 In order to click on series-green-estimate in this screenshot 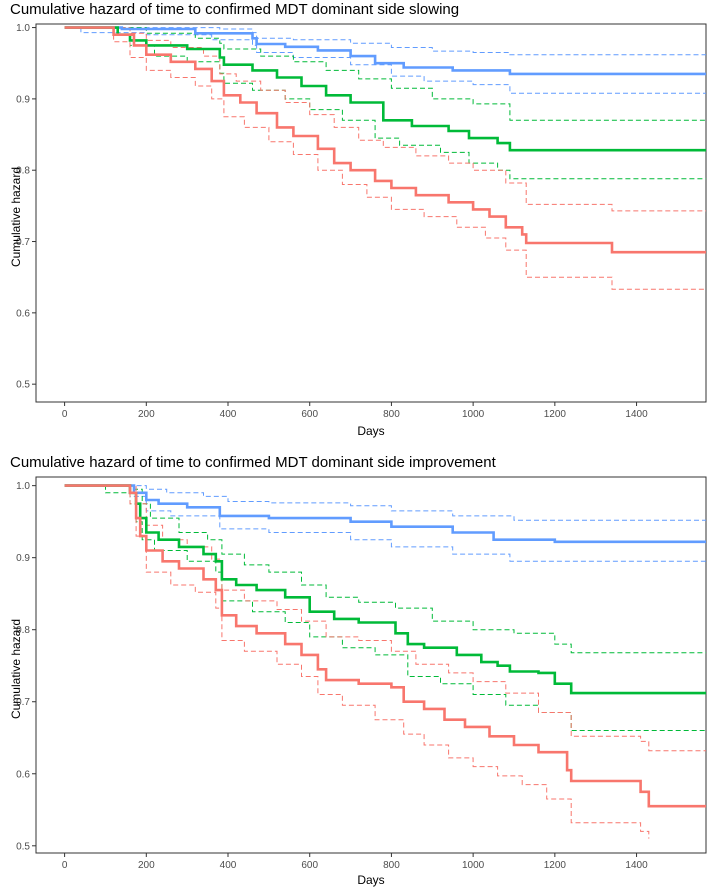, I will do `click(385, 89)`.